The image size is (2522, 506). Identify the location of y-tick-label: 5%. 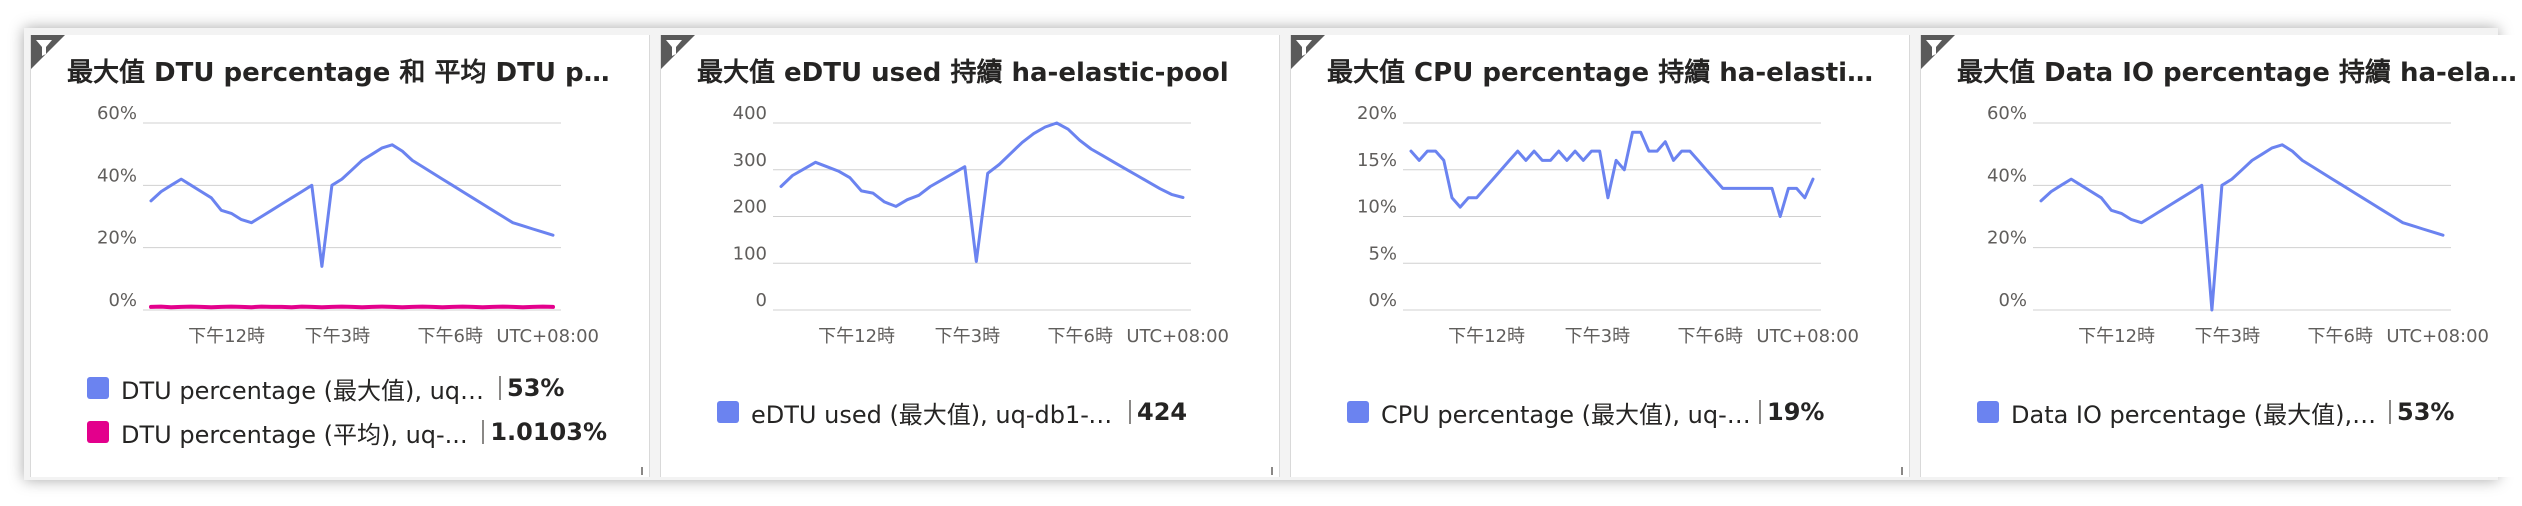
(1382, 253).